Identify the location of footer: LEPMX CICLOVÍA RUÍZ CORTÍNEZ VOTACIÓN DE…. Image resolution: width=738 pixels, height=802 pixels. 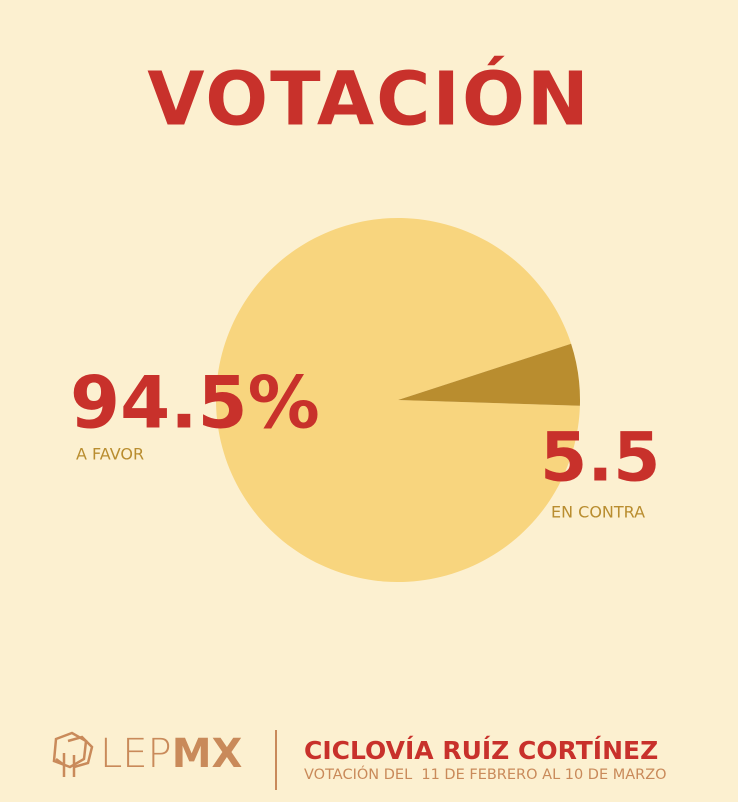
(359, 760).